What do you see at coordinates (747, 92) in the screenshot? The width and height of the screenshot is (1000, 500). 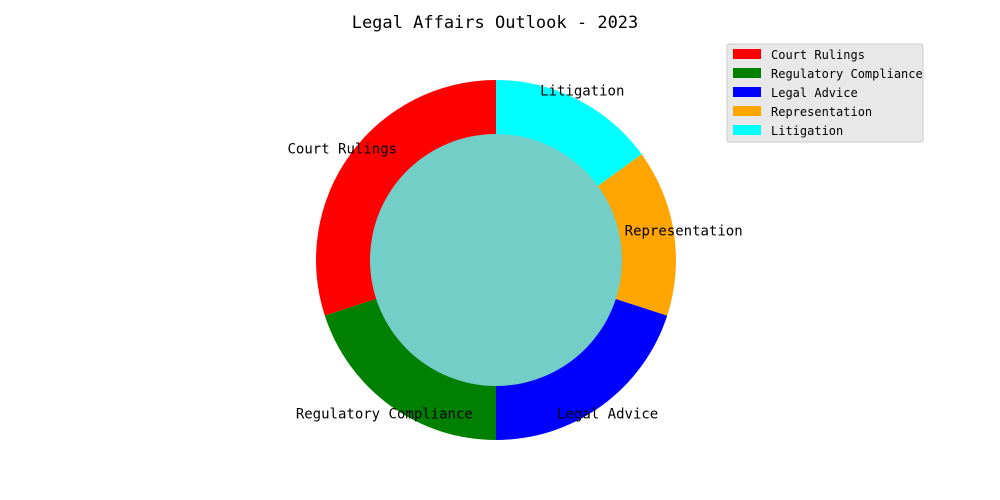 I see `legend-swatch-legal-advice` at bounding box center [747, 92].